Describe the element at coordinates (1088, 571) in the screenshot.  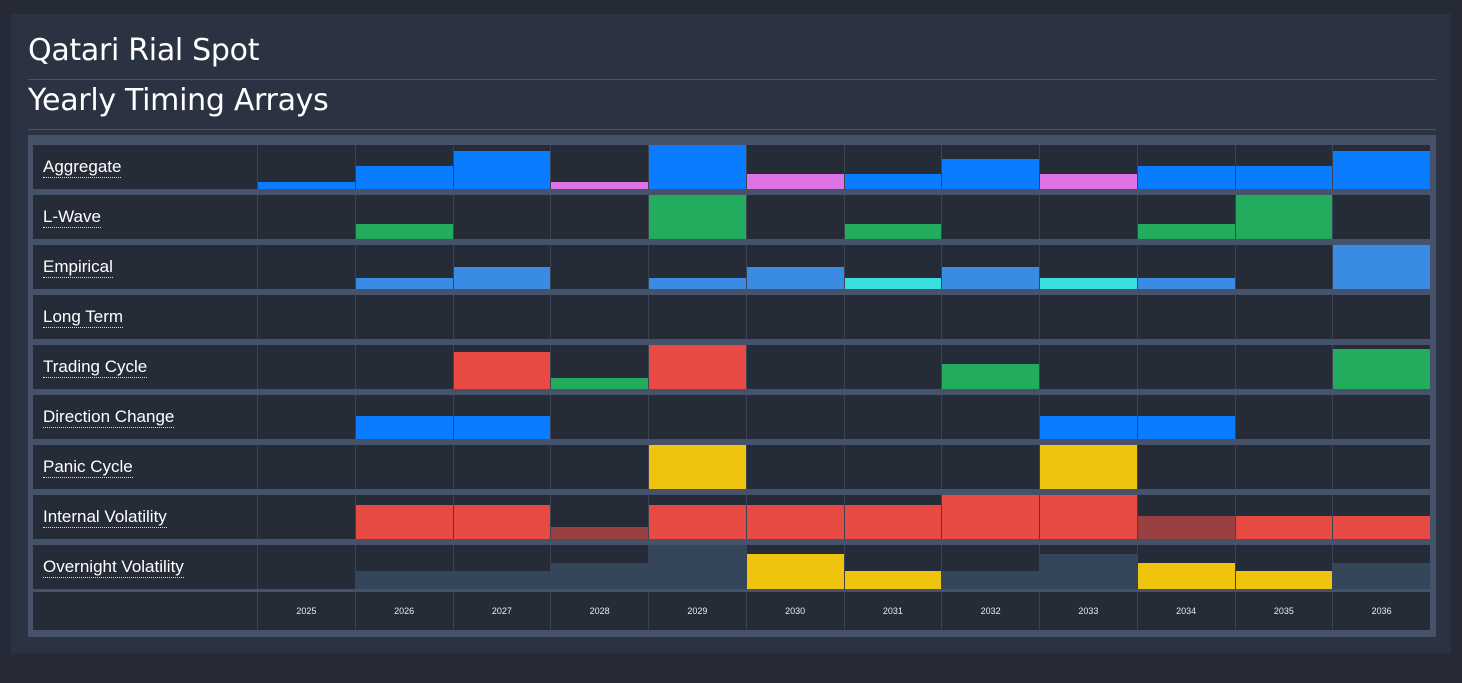
I see `bar-overnight-volatility-2033` at that location.